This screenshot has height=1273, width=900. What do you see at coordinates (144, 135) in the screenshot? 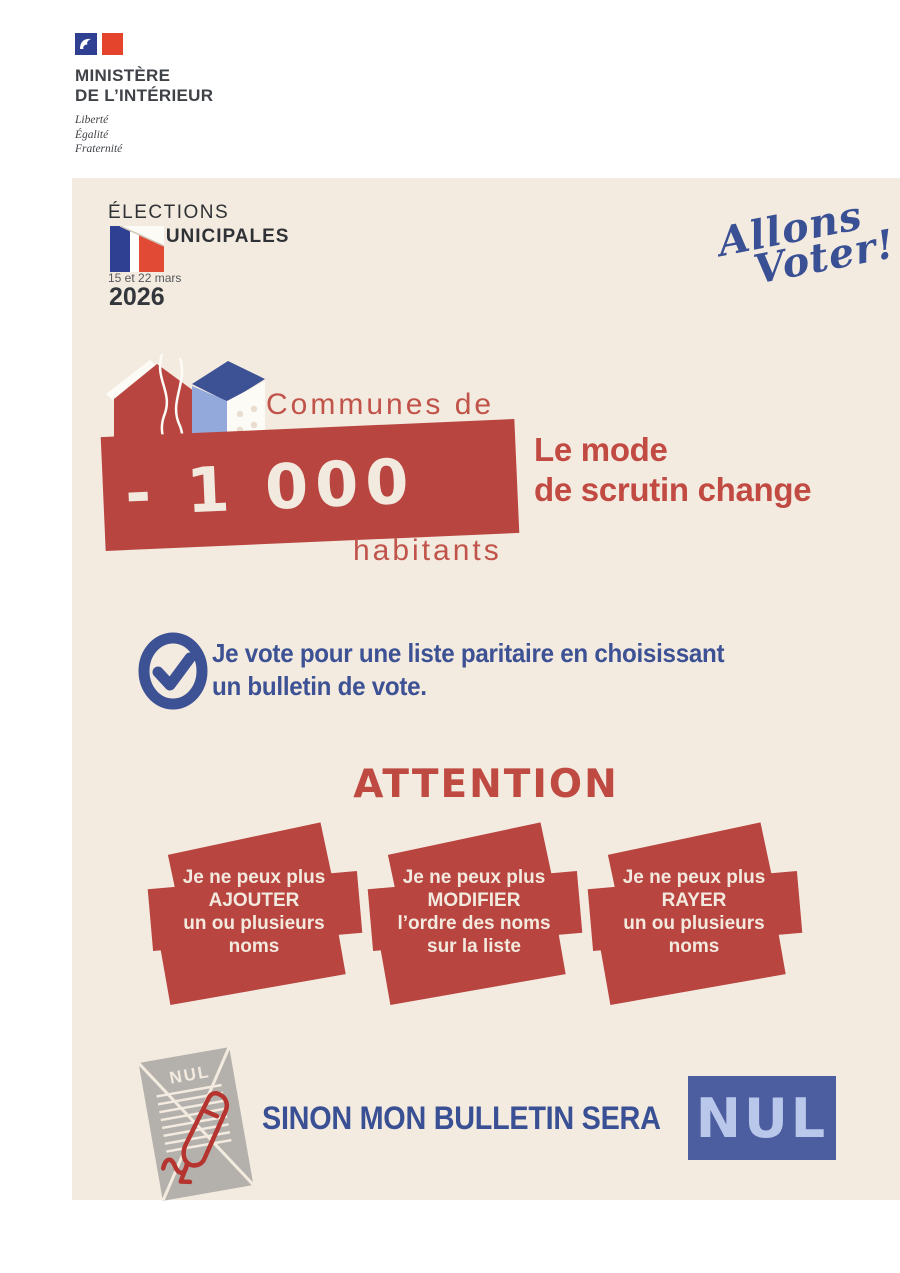
I see `ministry-motto: Liberté Égalité Fraternité` at bounding box center [144, 135].